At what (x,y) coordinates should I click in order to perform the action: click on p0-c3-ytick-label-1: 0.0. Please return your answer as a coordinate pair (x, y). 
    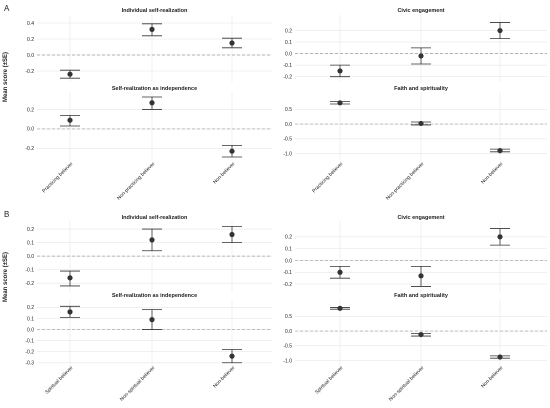
    Looking at the image, I should click on (288, 125).